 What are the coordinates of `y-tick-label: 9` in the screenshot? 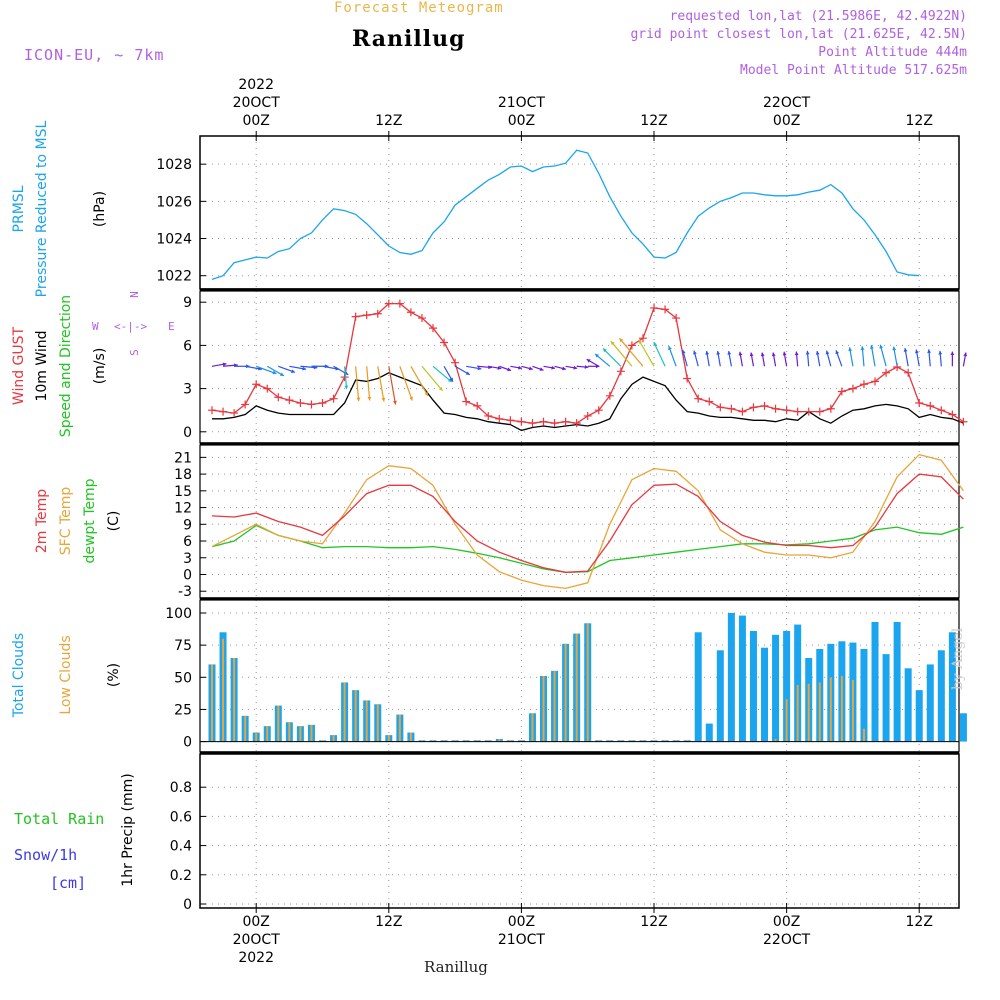 It's located at (187, 303).